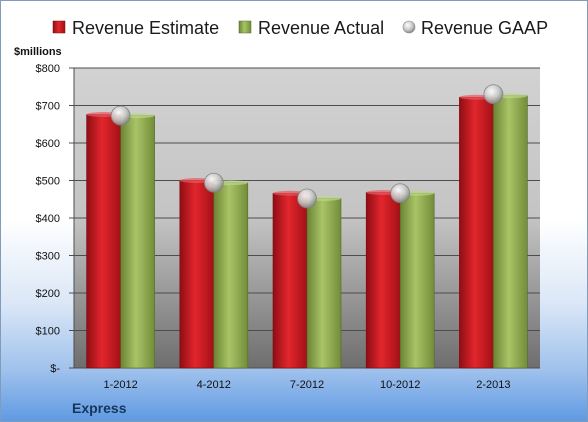 This screenshot has width=588, height=422. Describe the element at coordinates (48, 332) in the screenshot. I see `y-tick-label: $100` at that location.